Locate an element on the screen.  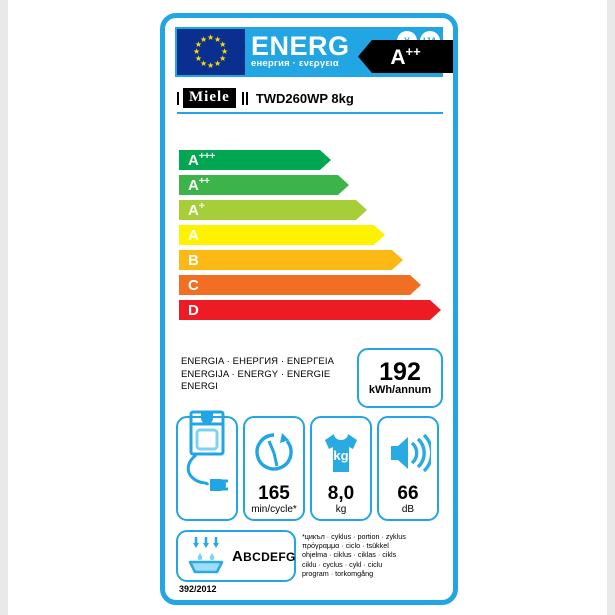
energy-class-arrow: A+++ is located at coordinates (255, 160).